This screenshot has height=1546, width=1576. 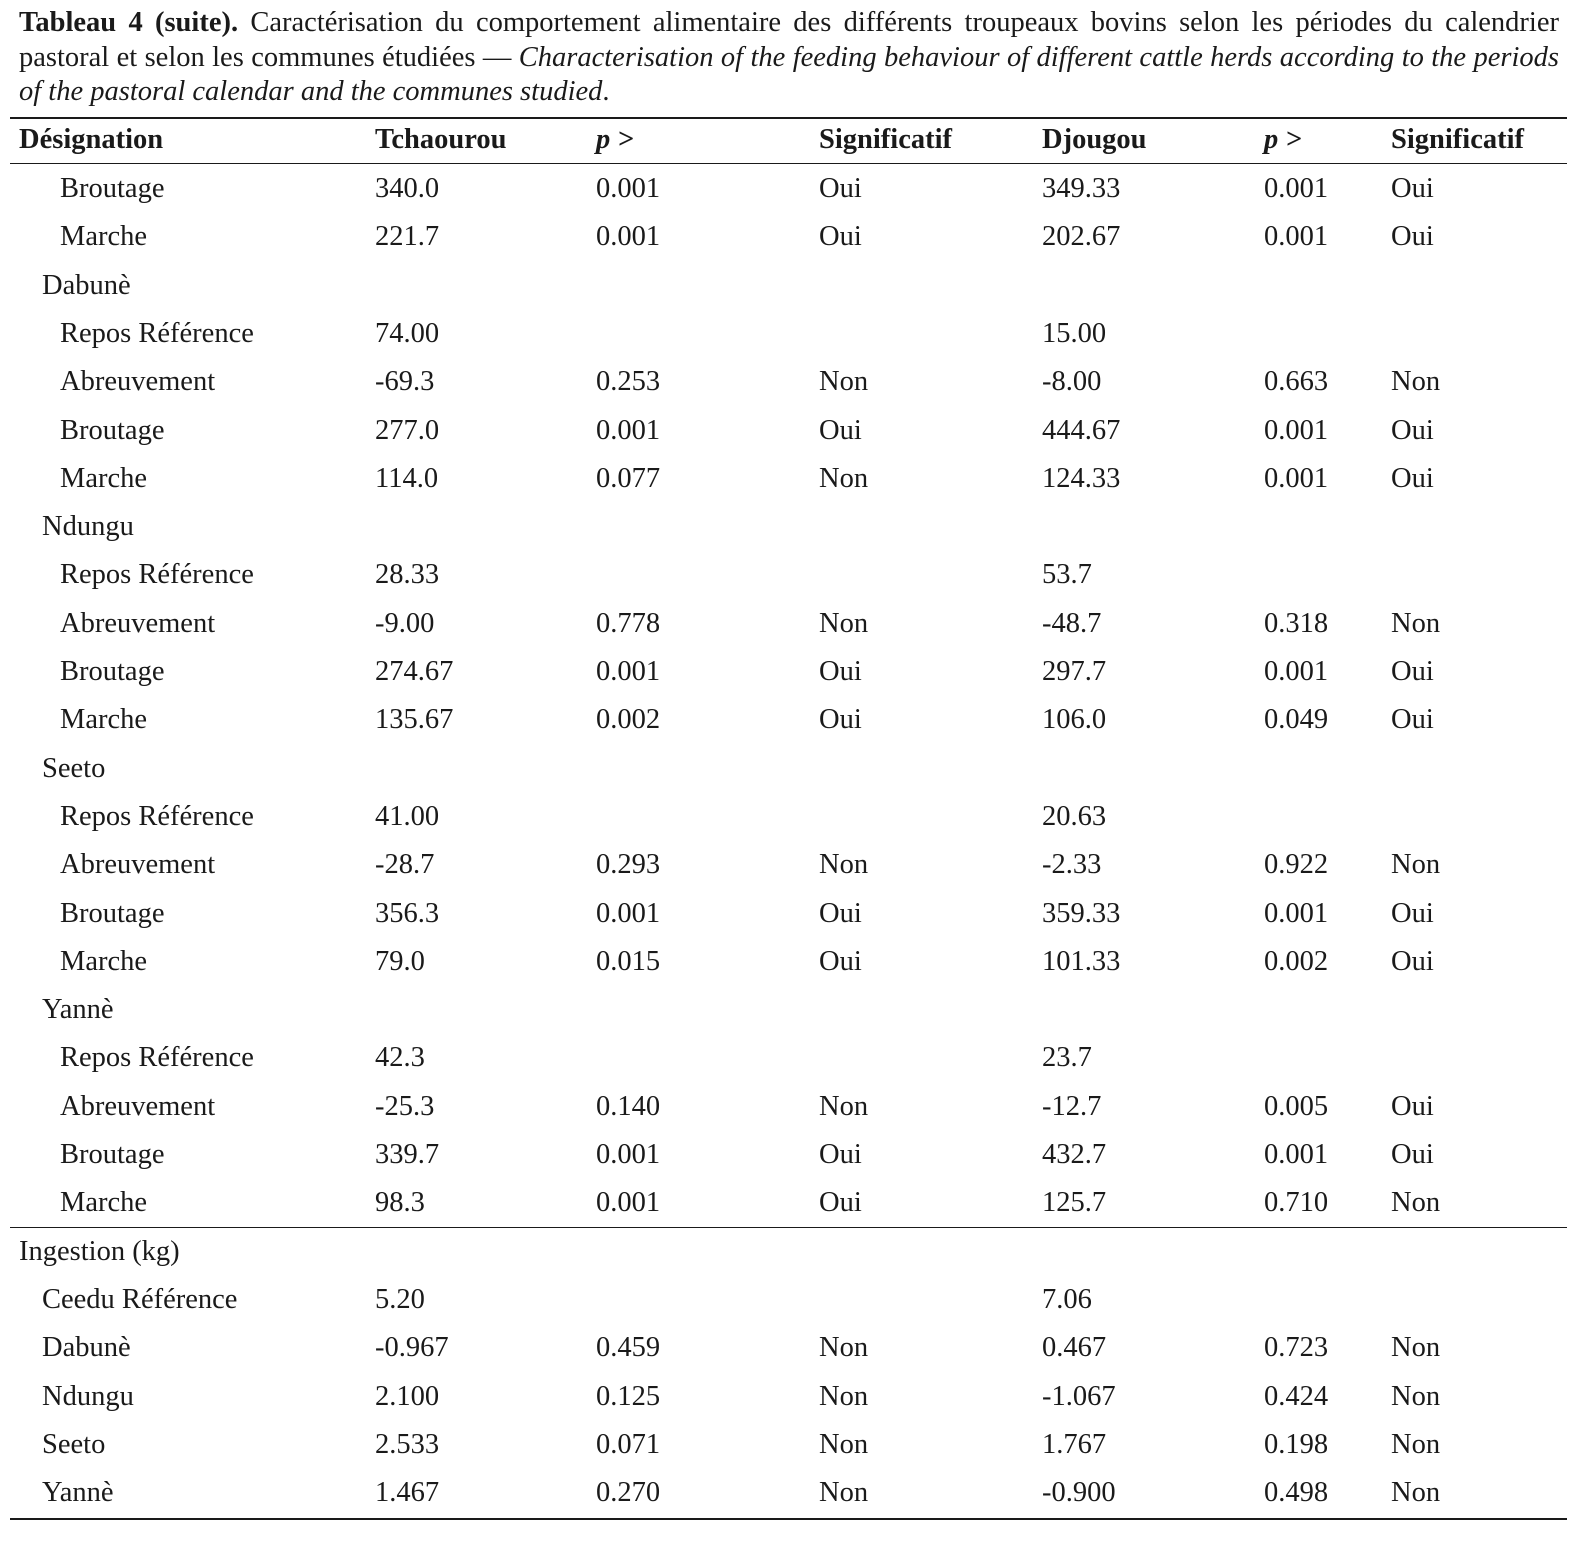 What do you see at coordinates (405, 382) in the screenshot?
I see `cell-tchaourou: -69.3` at bounding box center [405, 382].